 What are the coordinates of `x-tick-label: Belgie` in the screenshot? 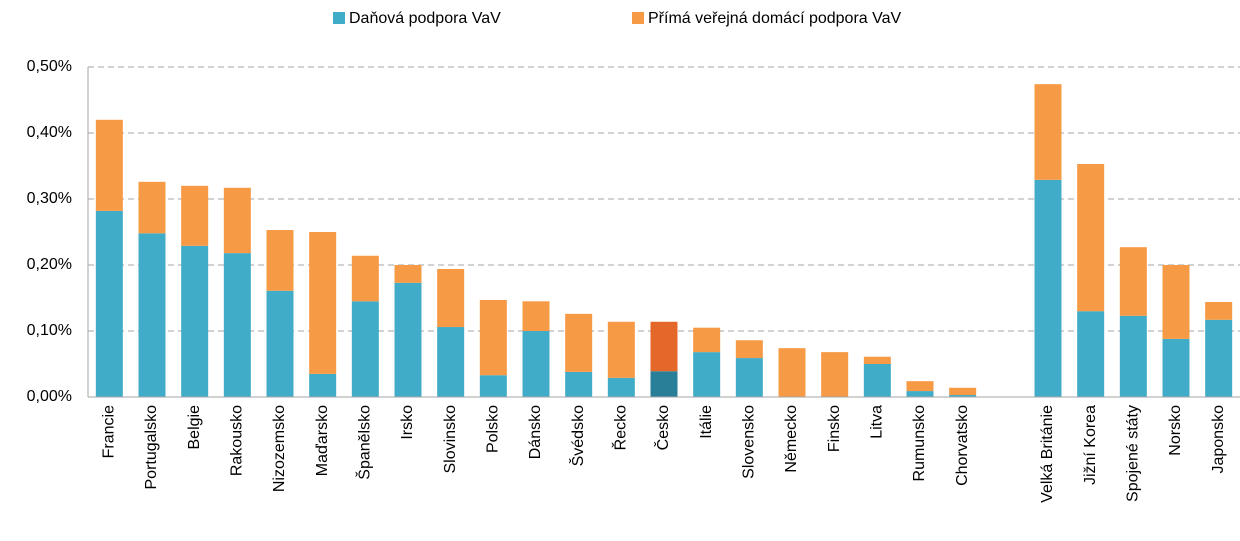 It's located at (194, 427).